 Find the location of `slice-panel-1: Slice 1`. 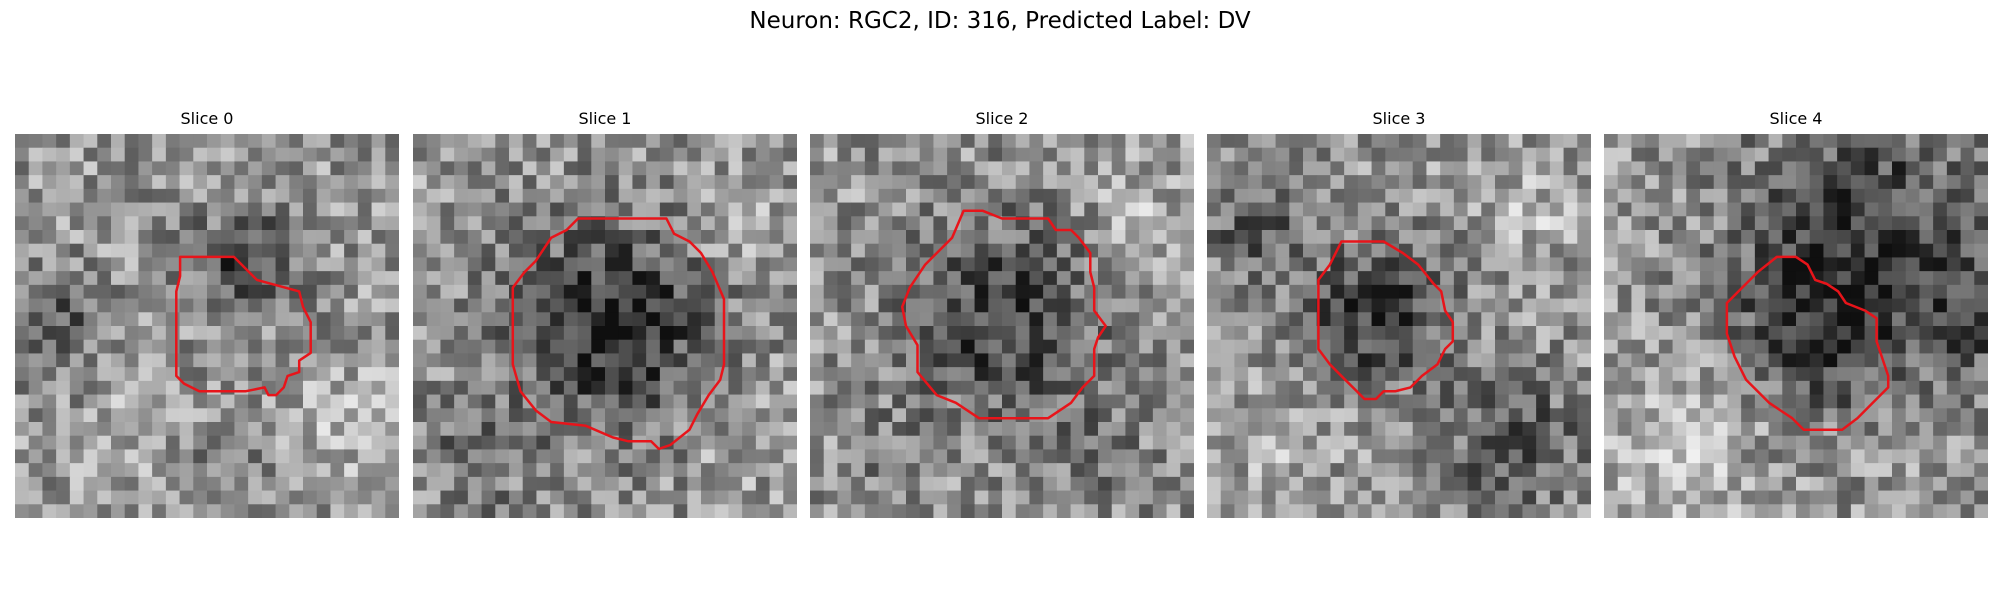

slice-panel-1: Slice 1 is located at coordinates (605, 313).